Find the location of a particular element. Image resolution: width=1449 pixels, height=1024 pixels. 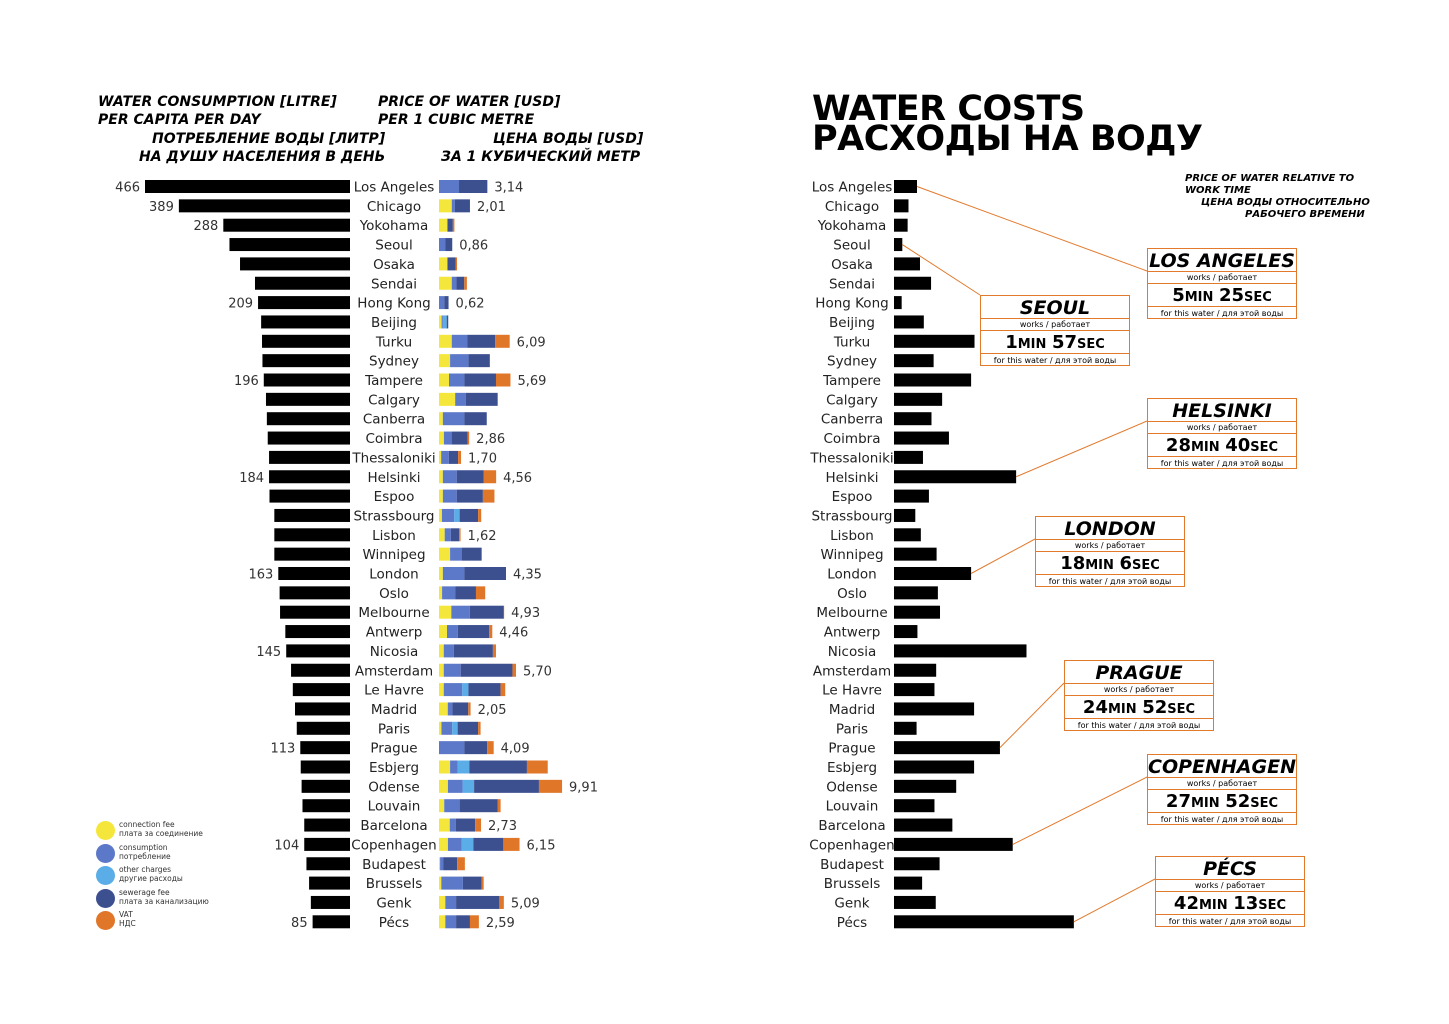

worktime-city-label-beijing: Beijing is located at coordinates (852, 323).